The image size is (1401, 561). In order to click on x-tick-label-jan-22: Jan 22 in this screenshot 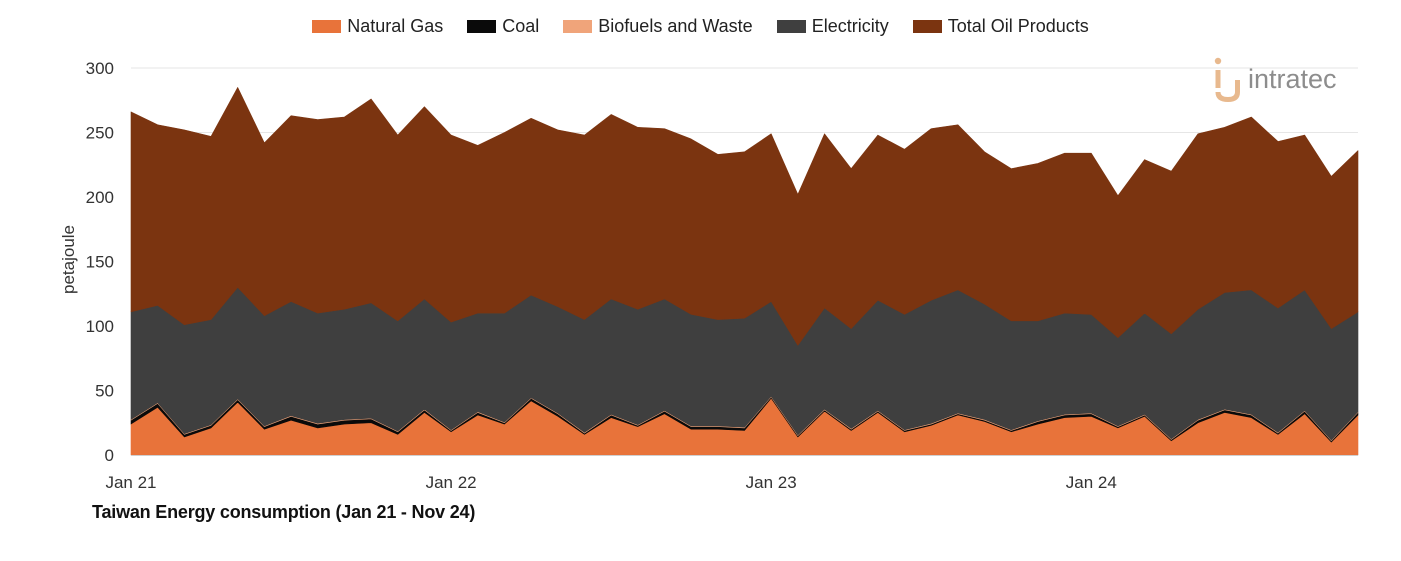, I will do `click(451, 482)`.